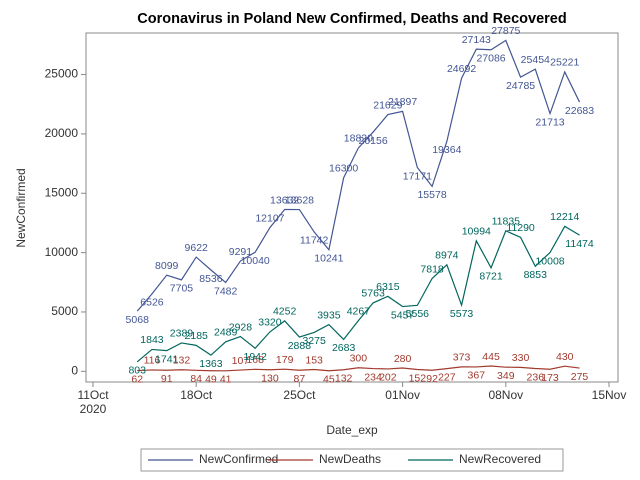  Describe the element at coordinates (314, 341) in the screenshot. I see `data-label: 3275` at that location.